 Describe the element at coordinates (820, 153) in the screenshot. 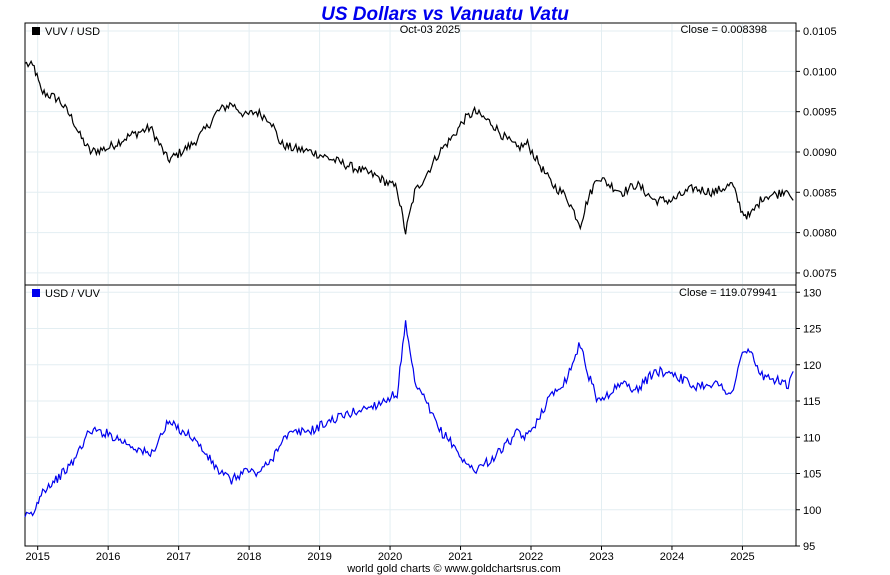

I see `y-tick-label: 0.0090` at that location.